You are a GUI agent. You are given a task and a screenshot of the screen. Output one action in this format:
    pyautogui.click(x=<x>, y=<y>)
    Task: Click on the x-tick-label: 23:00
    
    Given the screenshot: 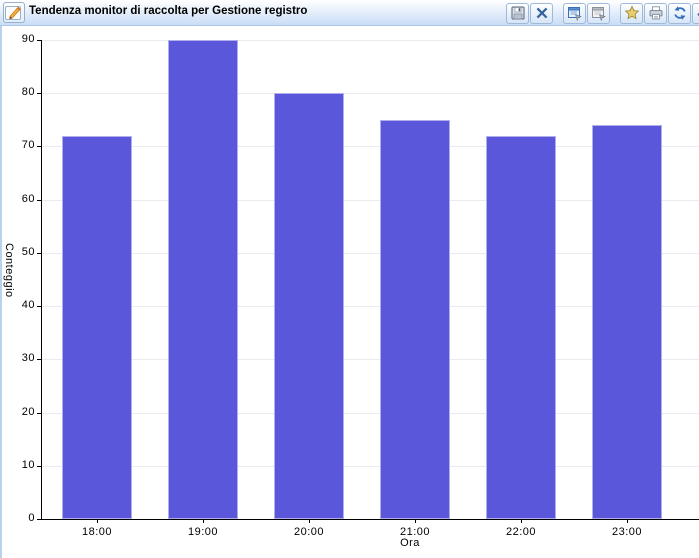 What is the action you would take?
    pyautogui.click(x=627, y=532)
    